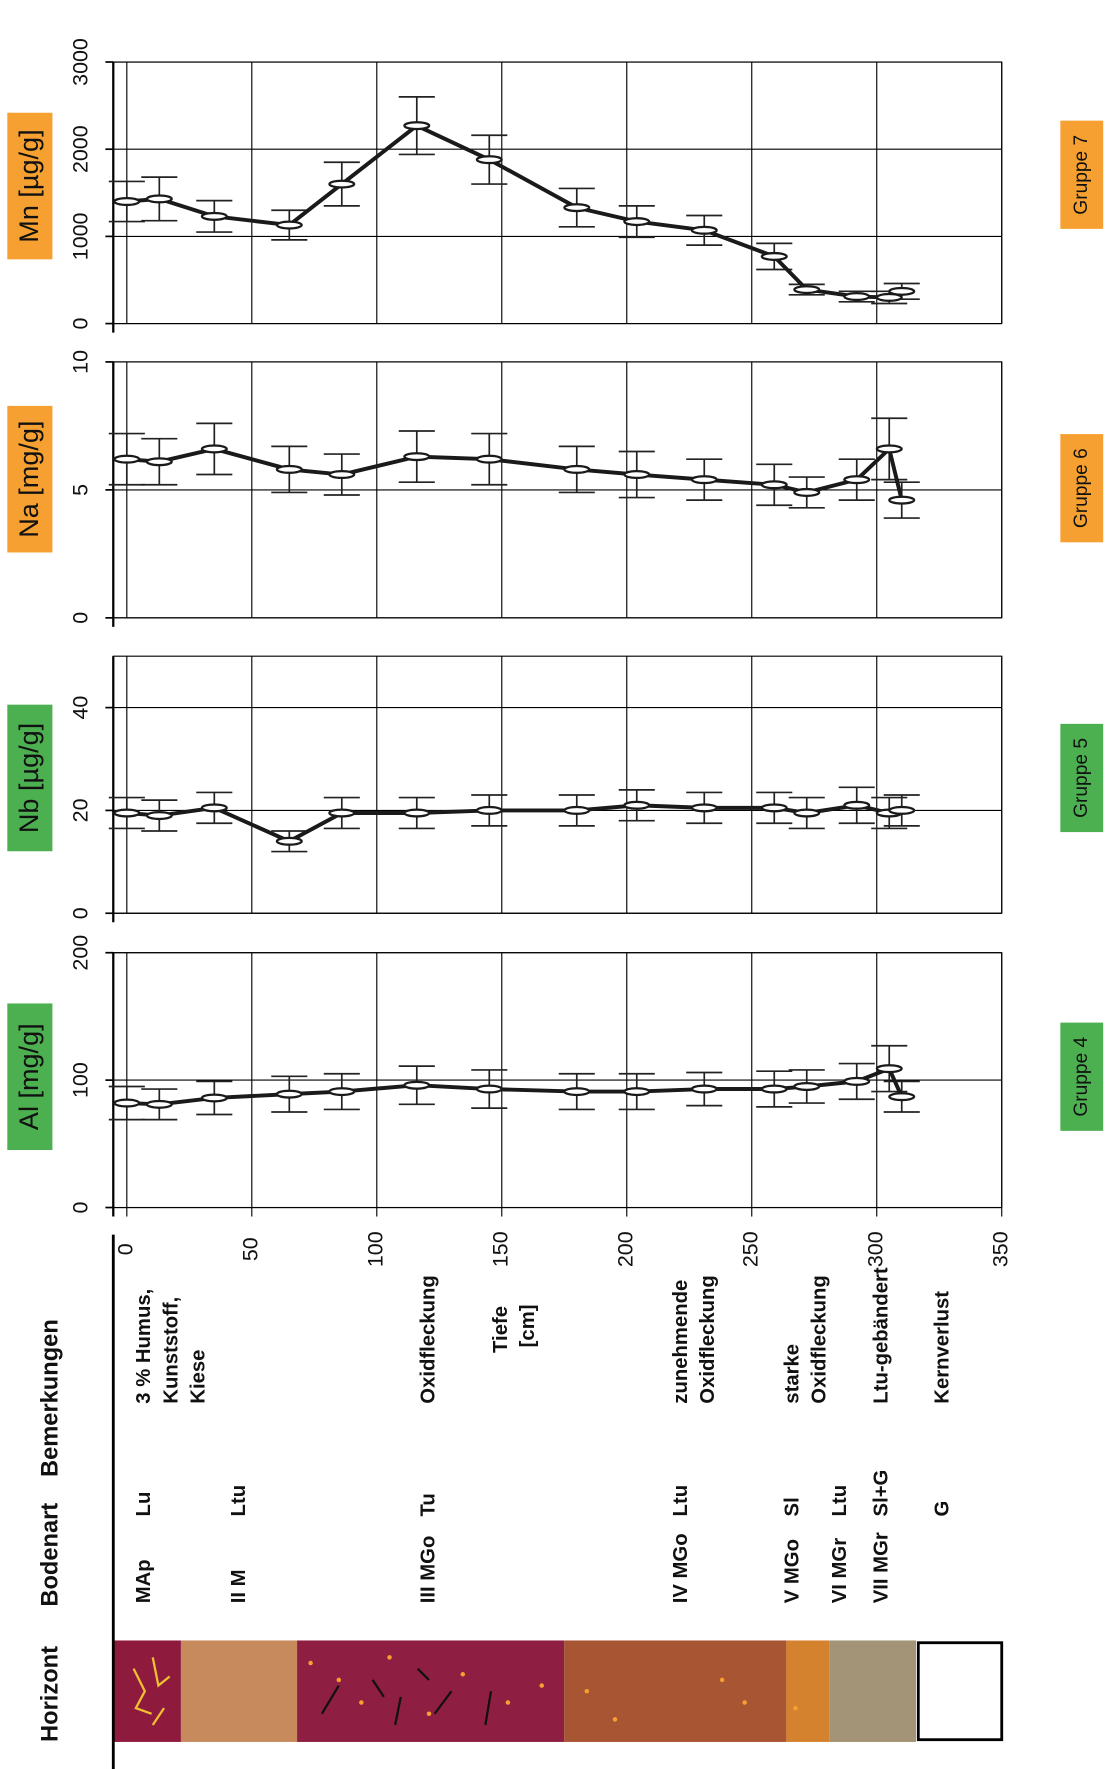  What do you see at coordinates (428, 1504) in the screenshot?
I see `bodenart: Tu` at bounding box center [428, 1504].